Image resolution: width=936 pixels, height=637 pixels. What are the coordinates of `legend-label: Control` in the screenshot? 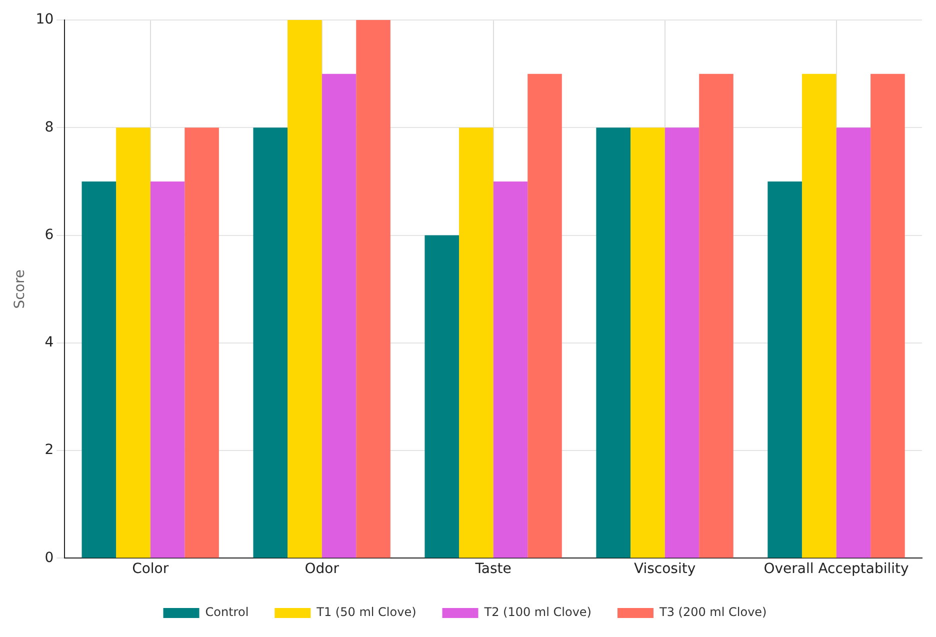 It's located at (227, 612).